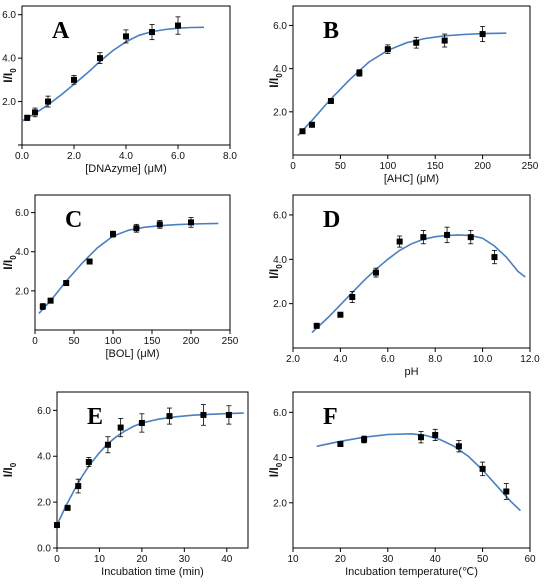 This screenshot has width=550, height=585. I want to click on x-tick-label: 8.0, so click(435, 359).